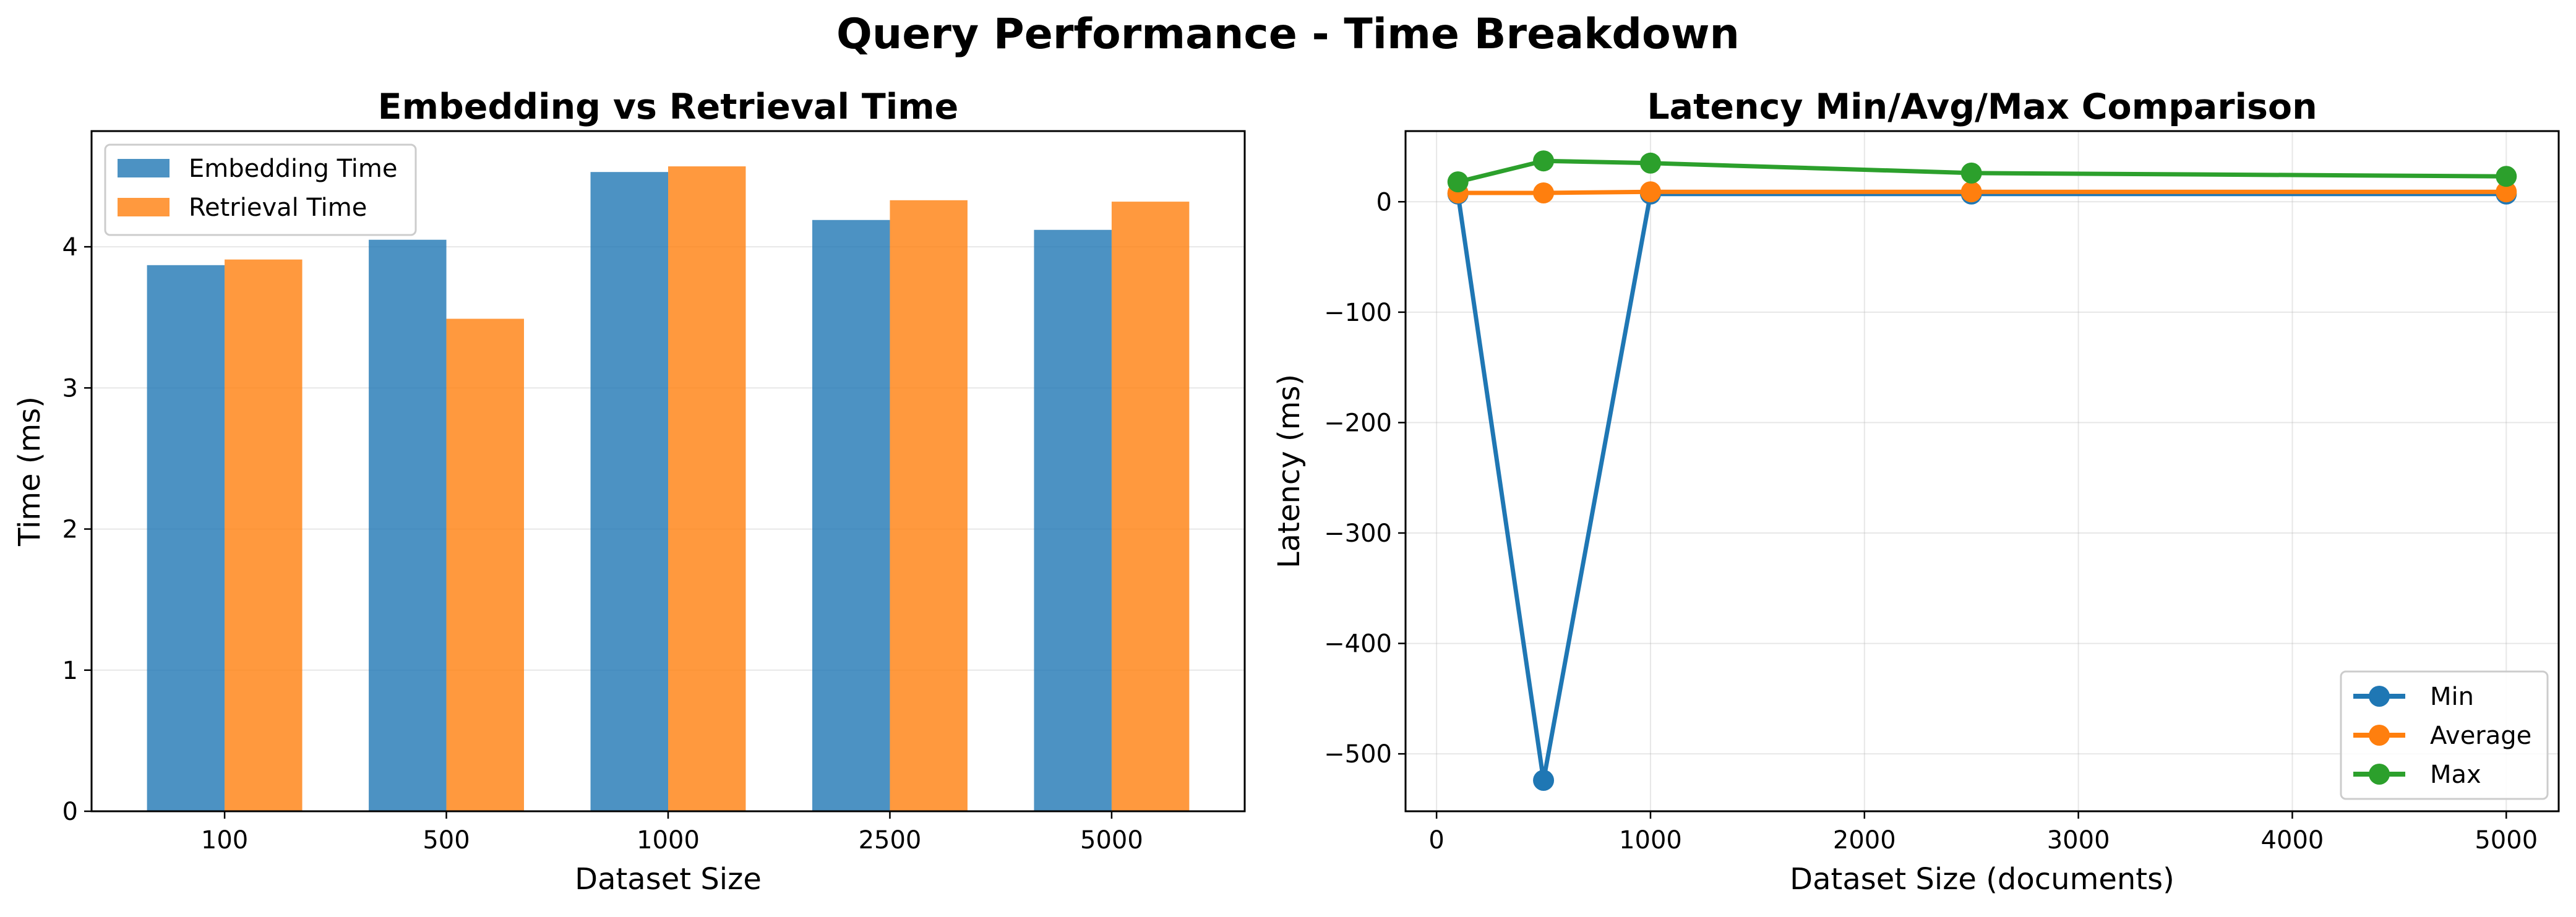 Image resolution: width=2576 pixels, height=917 pixels. I want to click on legend-label-retrieval: Retrieval Time, so click(278, 208).